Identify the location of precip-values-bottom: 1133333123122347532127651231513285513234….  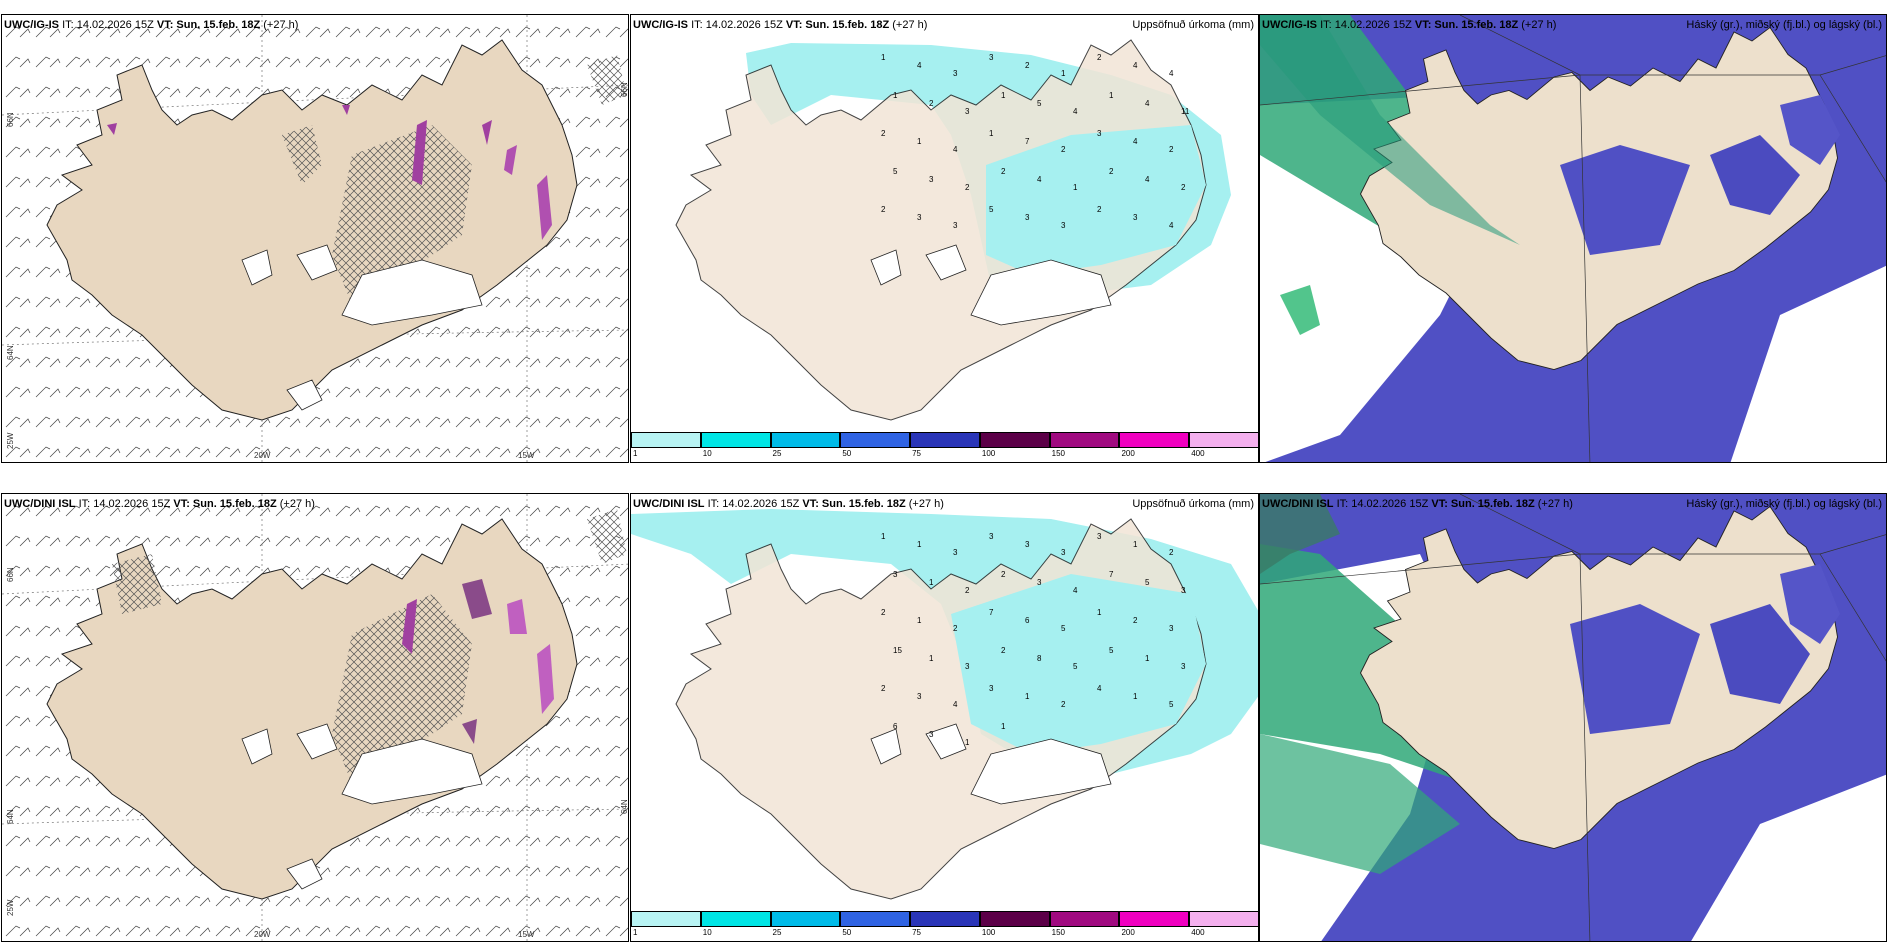
(1033, 639).